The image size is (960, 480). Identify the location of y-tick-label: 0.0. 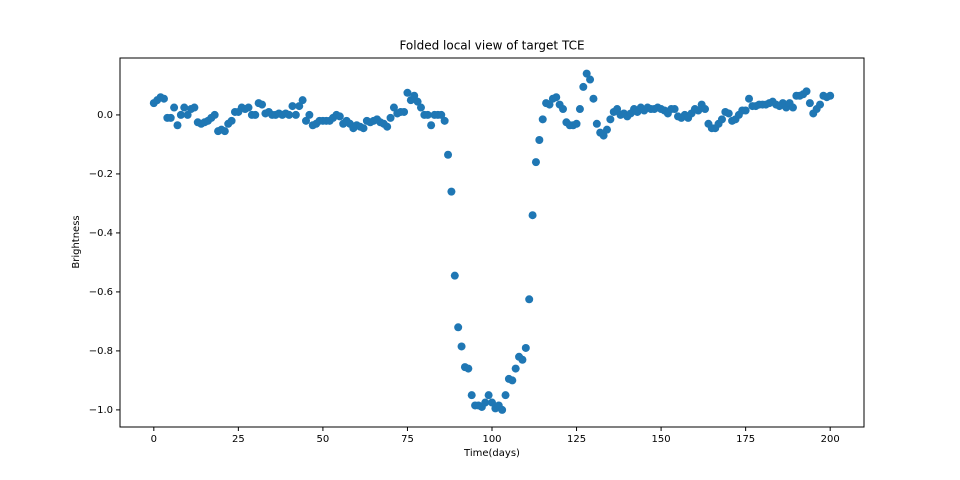
(105, 115).